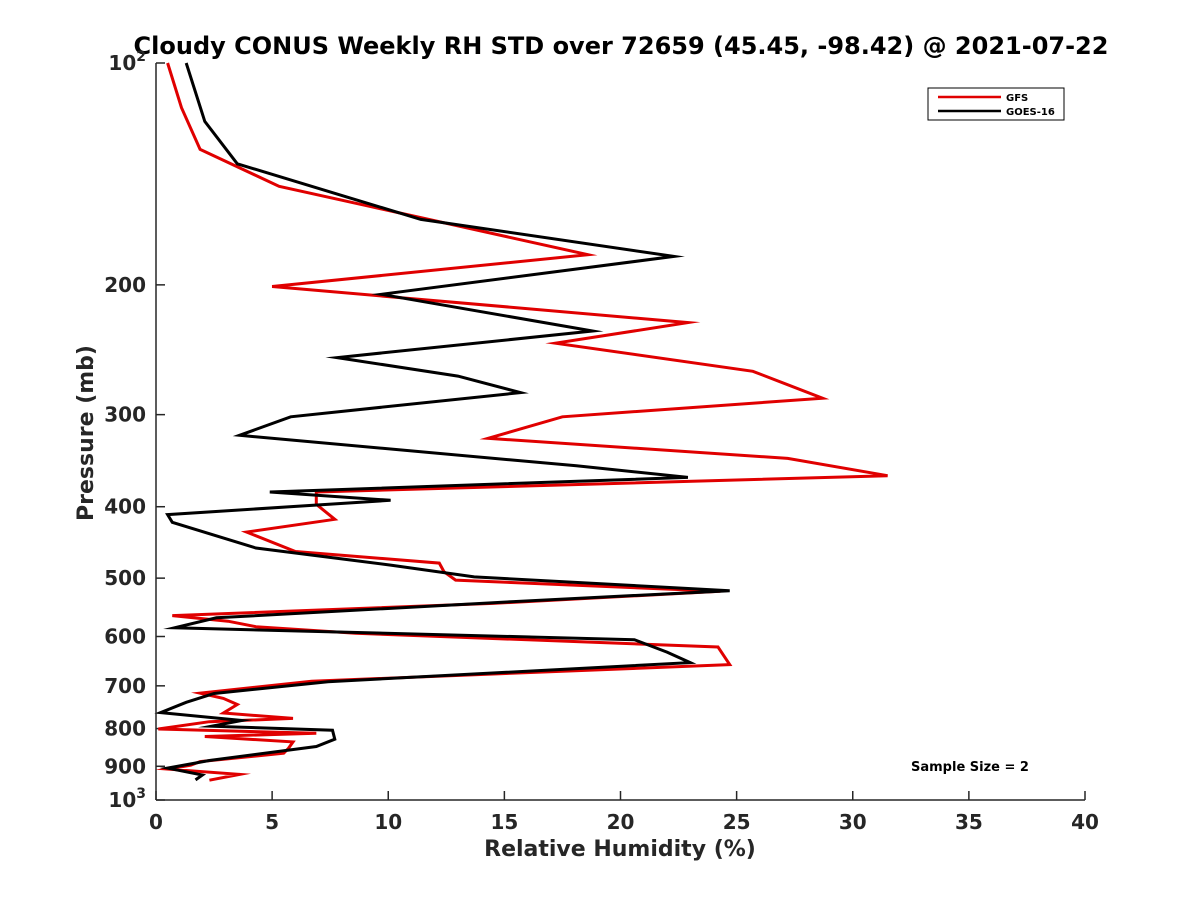 This screenshot has width=1200, height=900. I want to click on x-tick-label: 15, so click(504, 822).